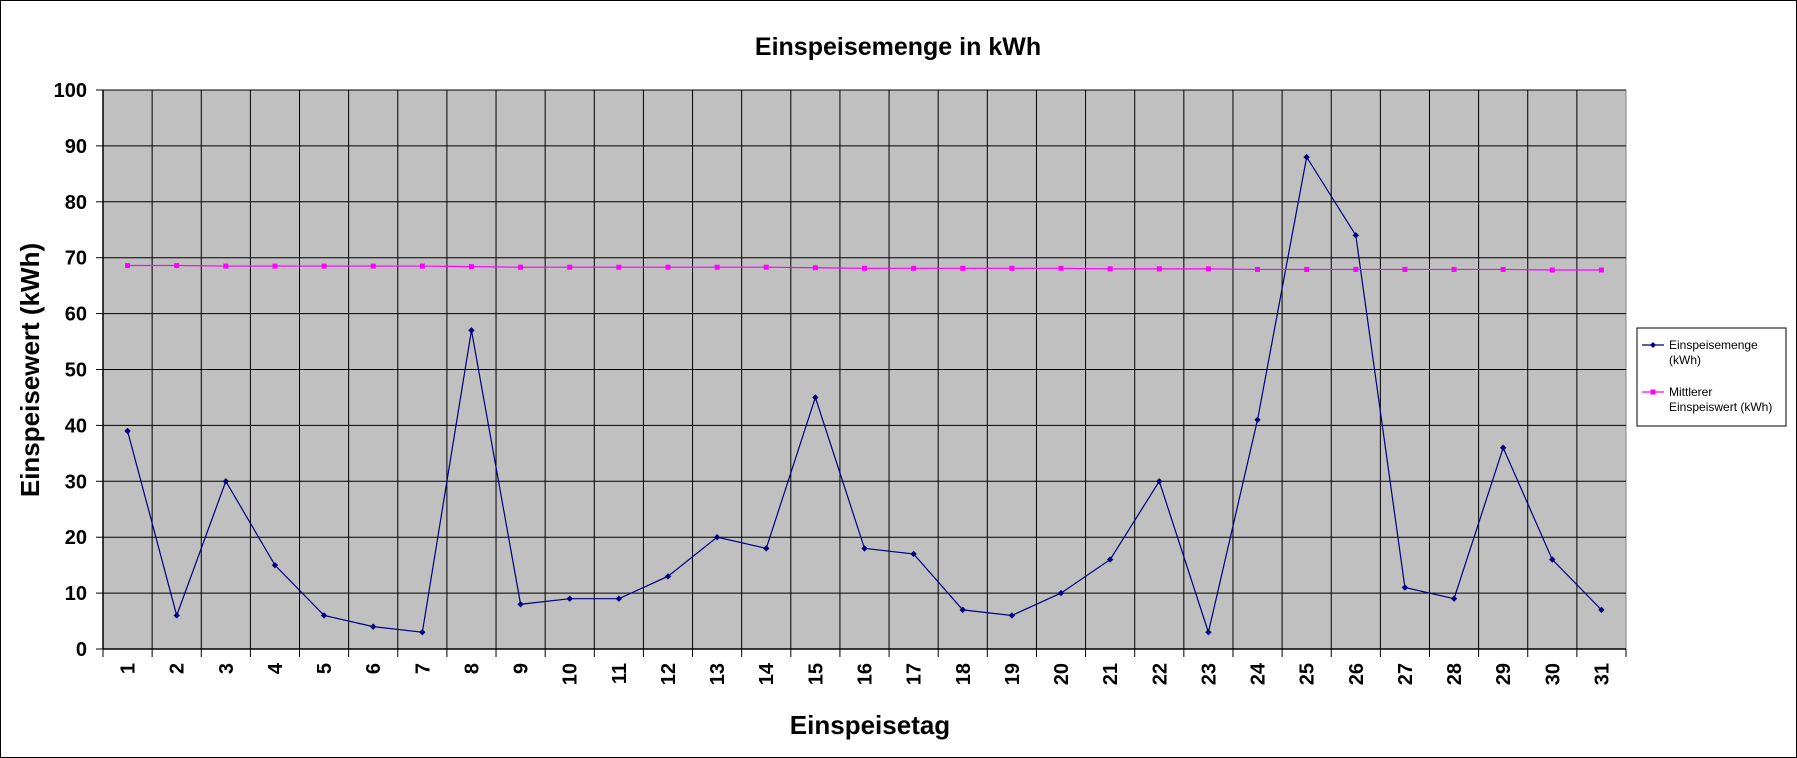  Describe the element at coordinates (1685, 360) in the screenshot. I see `legend-label: (kWh)` at that location.